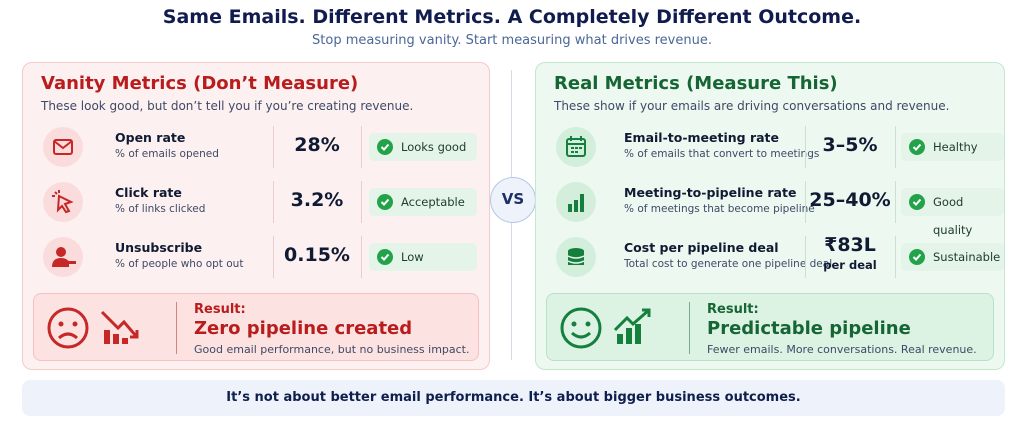  I want to click on status-text: Sustainable, so click(967, 257).